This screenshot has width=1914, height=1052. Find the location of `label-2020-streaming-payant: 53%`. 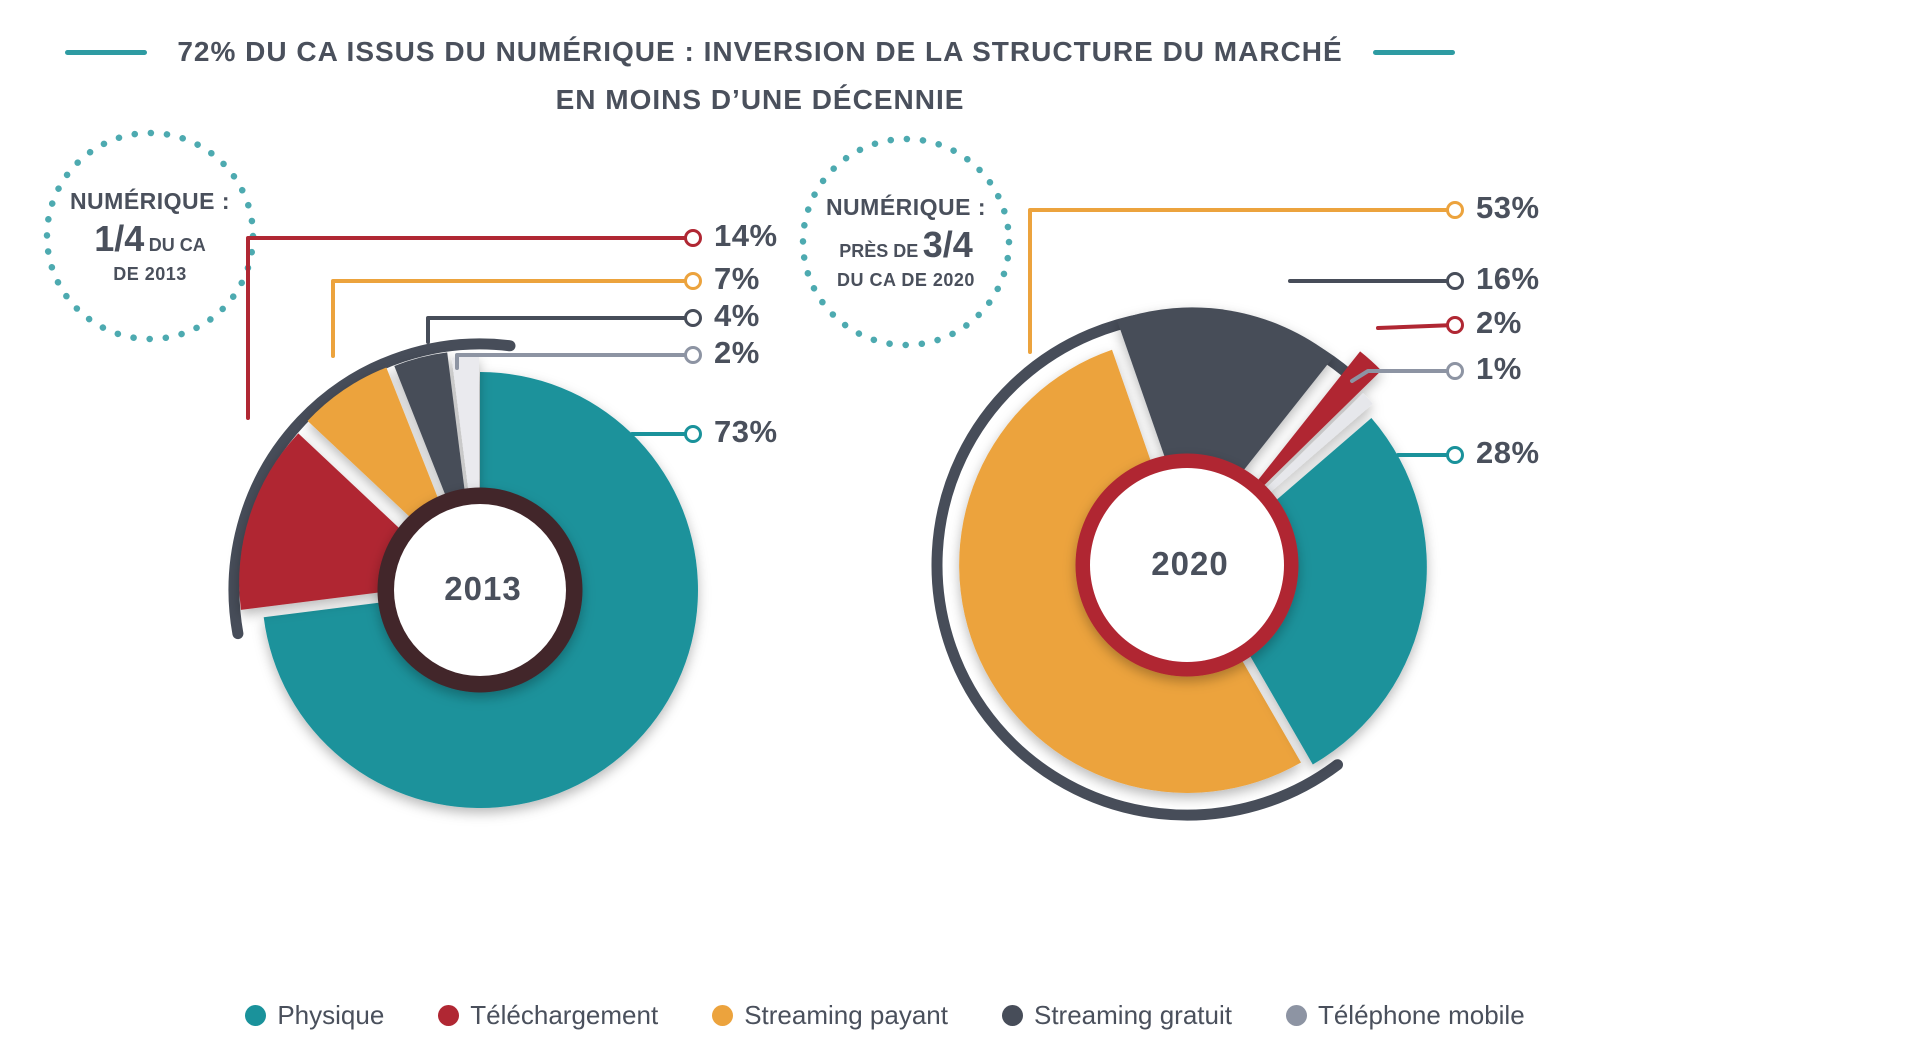

label-2020-streaming-payant: 53% is located at coordinates (1508, 207).